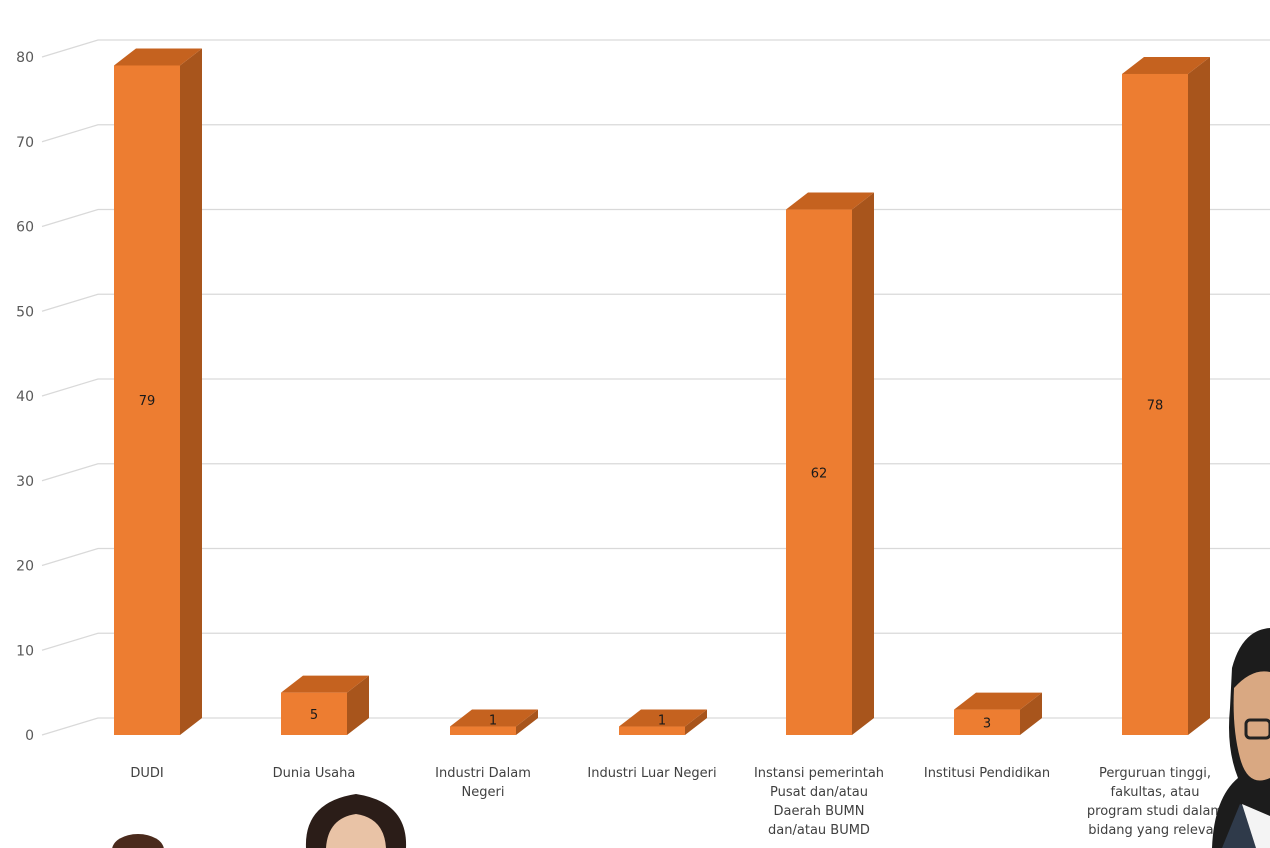 The height and width of the screenshot is (848, 1270). I want to click on y-tick-label: 80, so click(25, 58).